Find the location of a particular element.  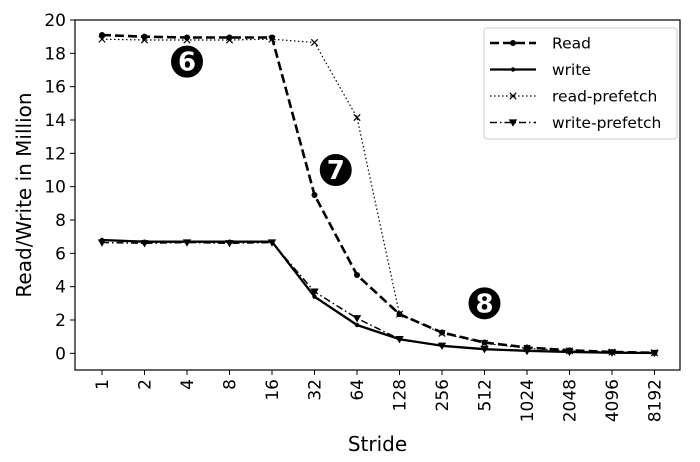

badge-label: 8 is located at coordinates (484, 304).